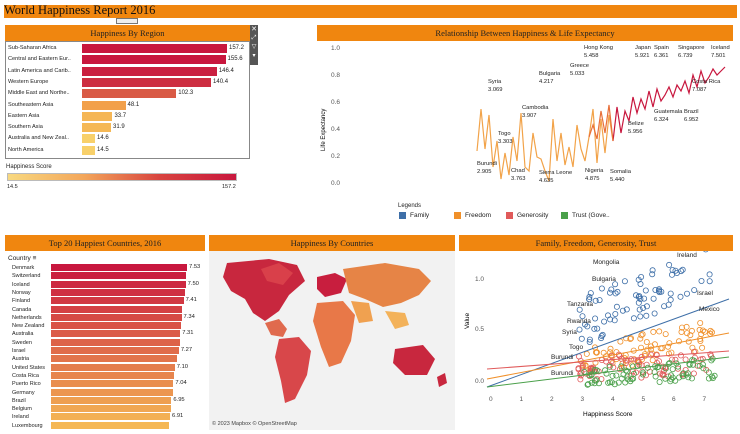  I want to click on region-row: Latin America and Carib.. 146.4, so click(127, 71).